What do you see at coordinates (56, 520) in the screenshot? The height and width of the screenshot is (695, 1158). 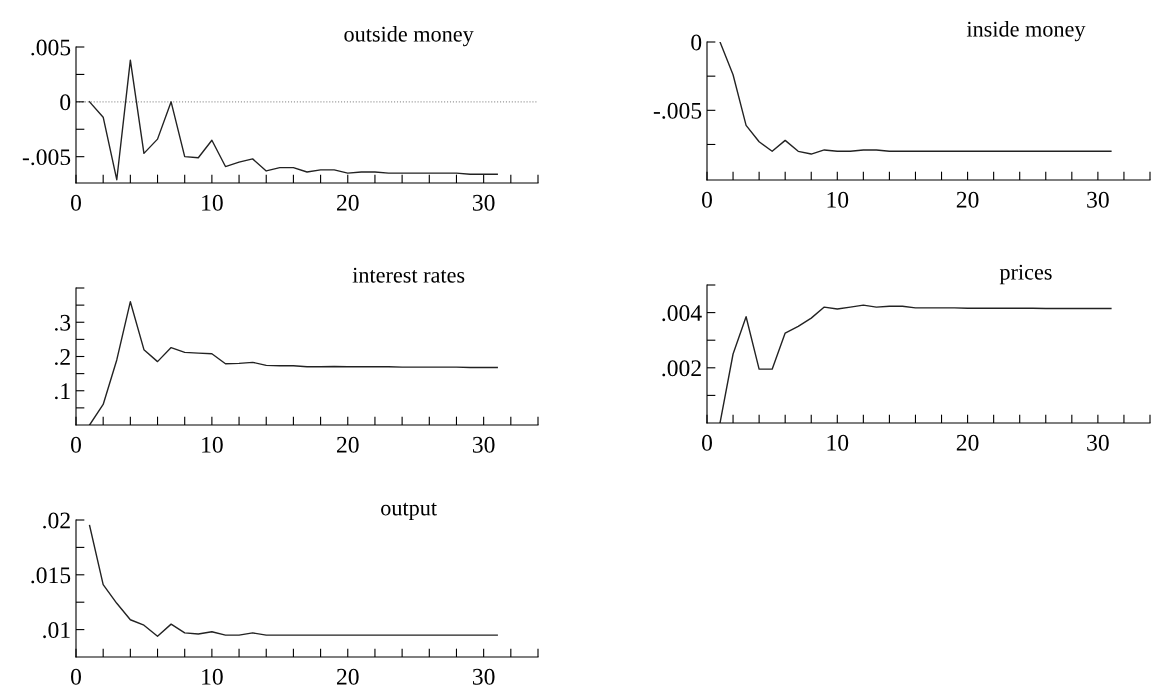 I see `y-tick-label: .02` at bounding box center [56, 520].